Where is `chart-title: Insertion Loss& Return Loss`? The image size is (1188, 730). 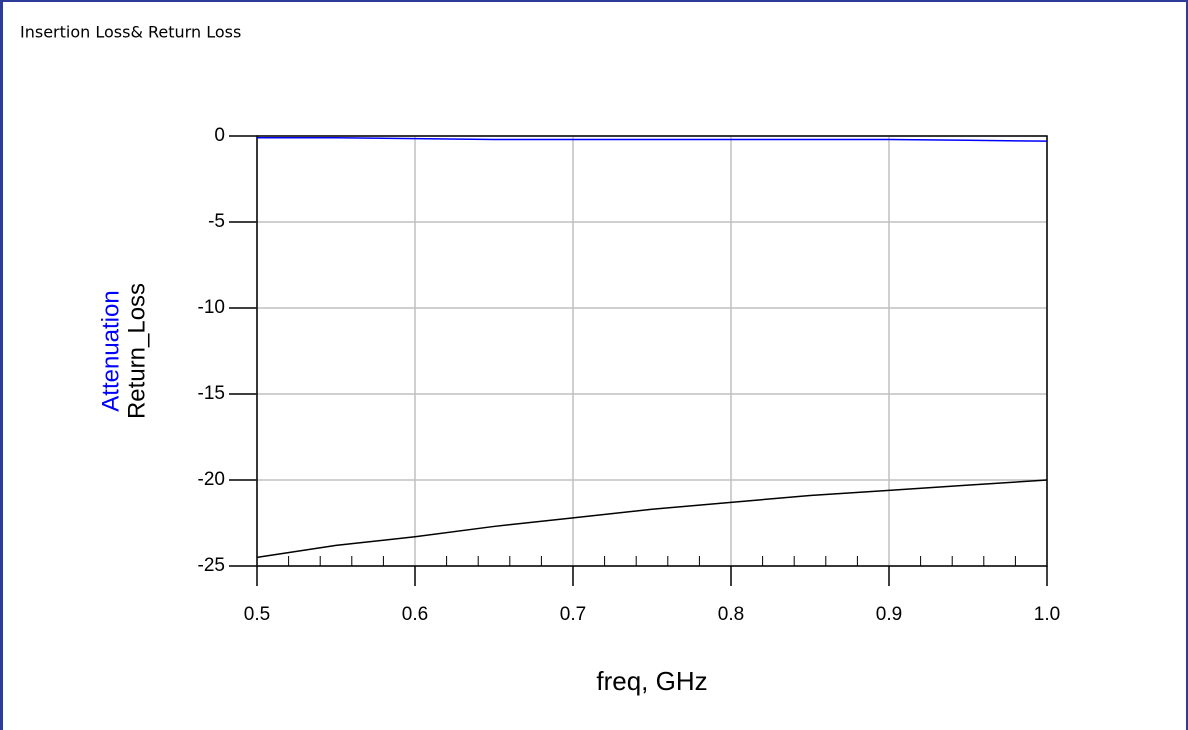 chart-title: Insertion Loss& Return Loss is located at coordinates (130, 32).